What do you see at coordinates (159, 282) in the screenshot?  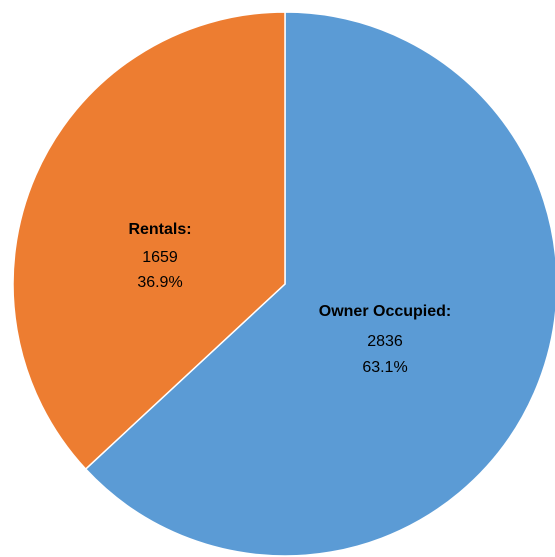 I see `slice-percent: 36.9%` at bounding box center [159, 282].